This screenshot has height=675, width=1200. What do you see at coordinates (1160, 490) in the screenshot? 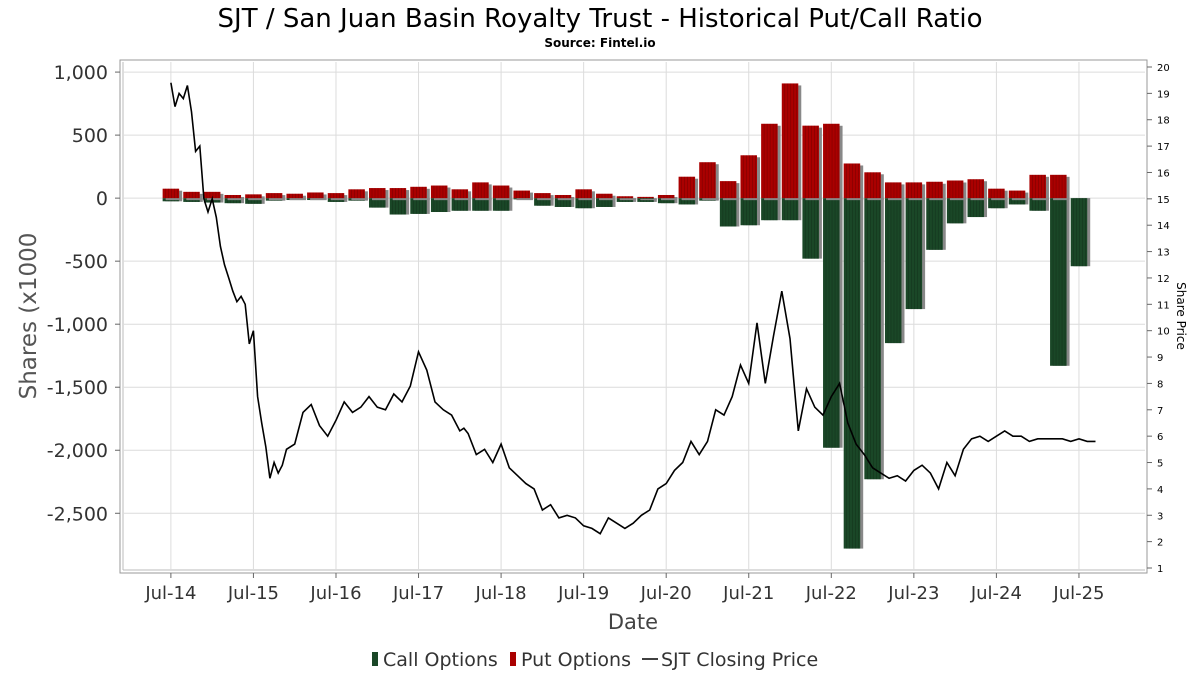
I see `right-tick-label-3: 4` at bounding box center [1160, 490].